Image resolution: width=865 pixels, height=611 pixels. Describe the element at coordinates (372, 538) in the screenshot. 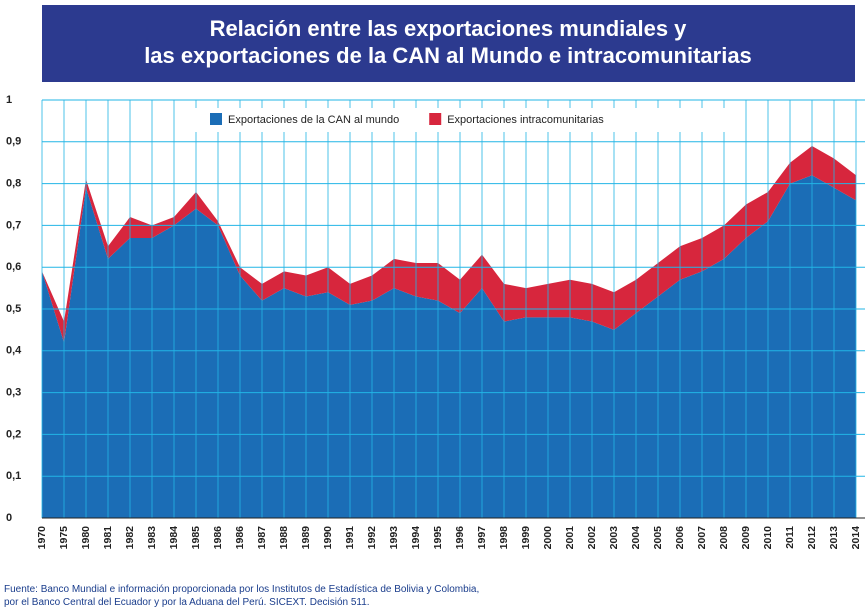

I see `x-tick-label: 1992` at that location.